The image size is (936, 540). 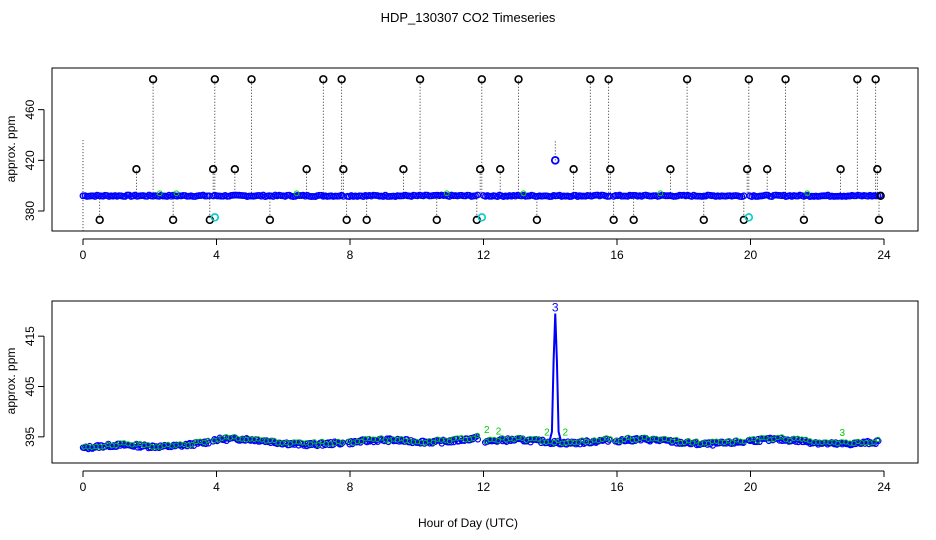 I want to click on y-tick-label: 395, so click(x=30, y=437).